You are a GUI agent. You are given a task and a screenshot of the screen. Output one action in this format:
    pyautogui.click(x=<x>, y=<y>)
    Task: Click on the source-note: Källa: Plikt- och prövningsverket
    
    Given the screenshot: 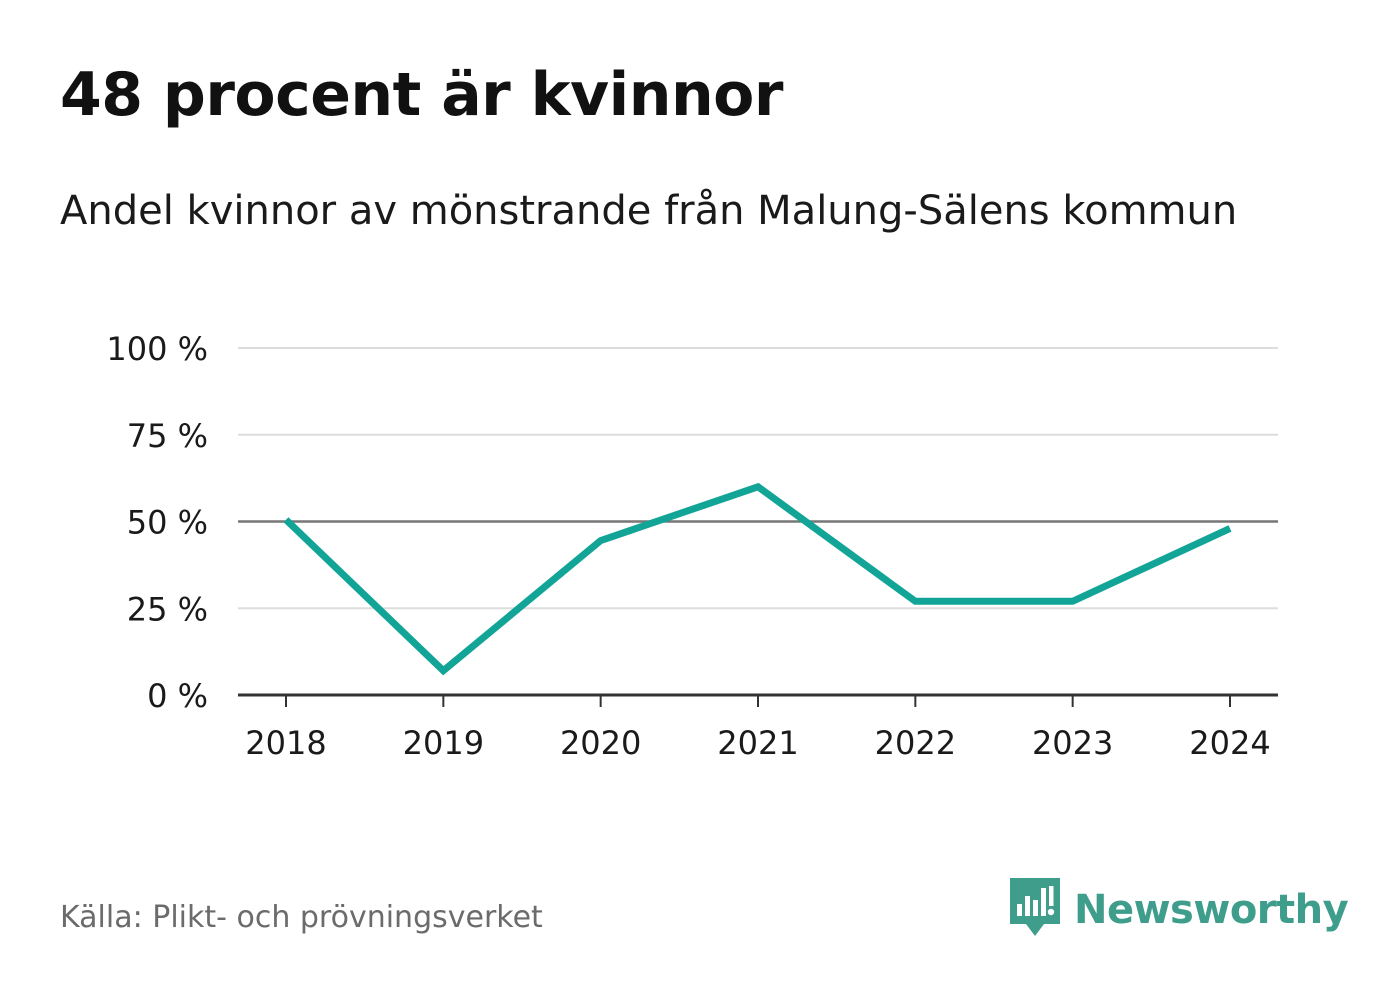 What is the action you would take?
    pyautogui.click(x=301, y=917)
    